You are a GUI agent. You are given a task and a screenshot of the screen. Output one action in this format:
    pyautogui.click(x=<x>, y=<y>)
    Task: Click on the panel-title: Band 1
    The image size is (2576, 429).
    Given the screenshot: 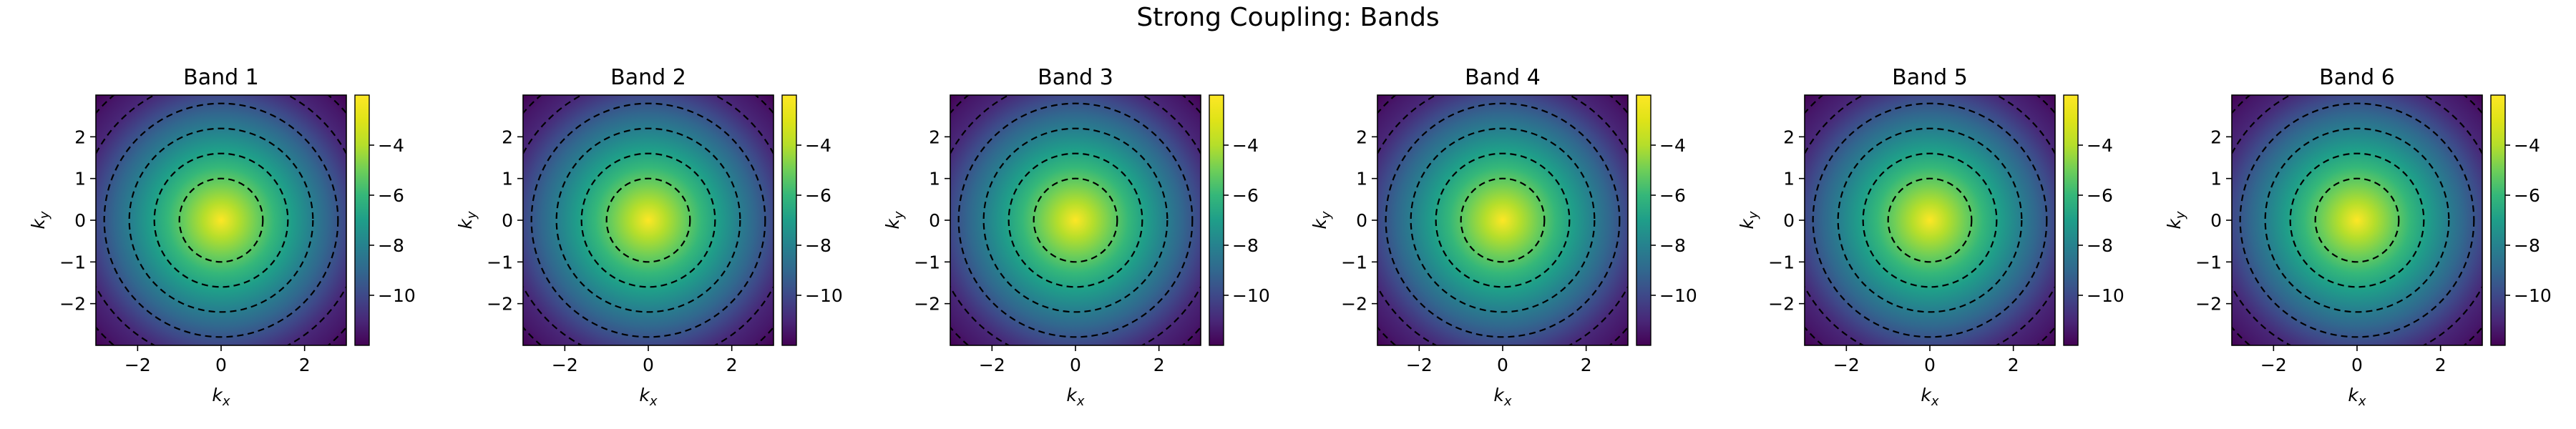 What is the action you would take?
    pyautogui.click(x=221, y=77)
    